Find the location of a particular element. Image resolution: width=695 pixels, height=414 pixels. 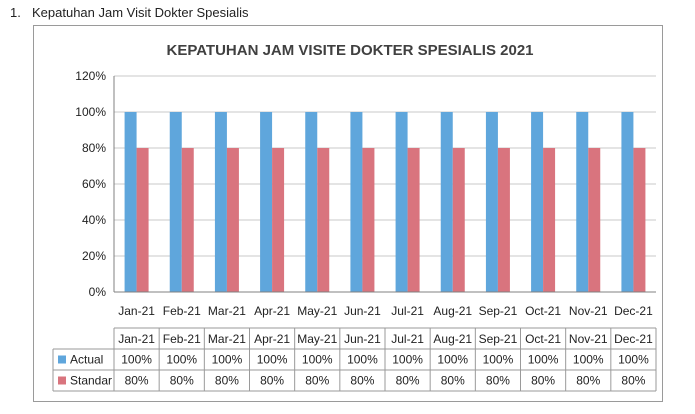

x-tick-label: Jul-21 is located at coordinates (407, 311).